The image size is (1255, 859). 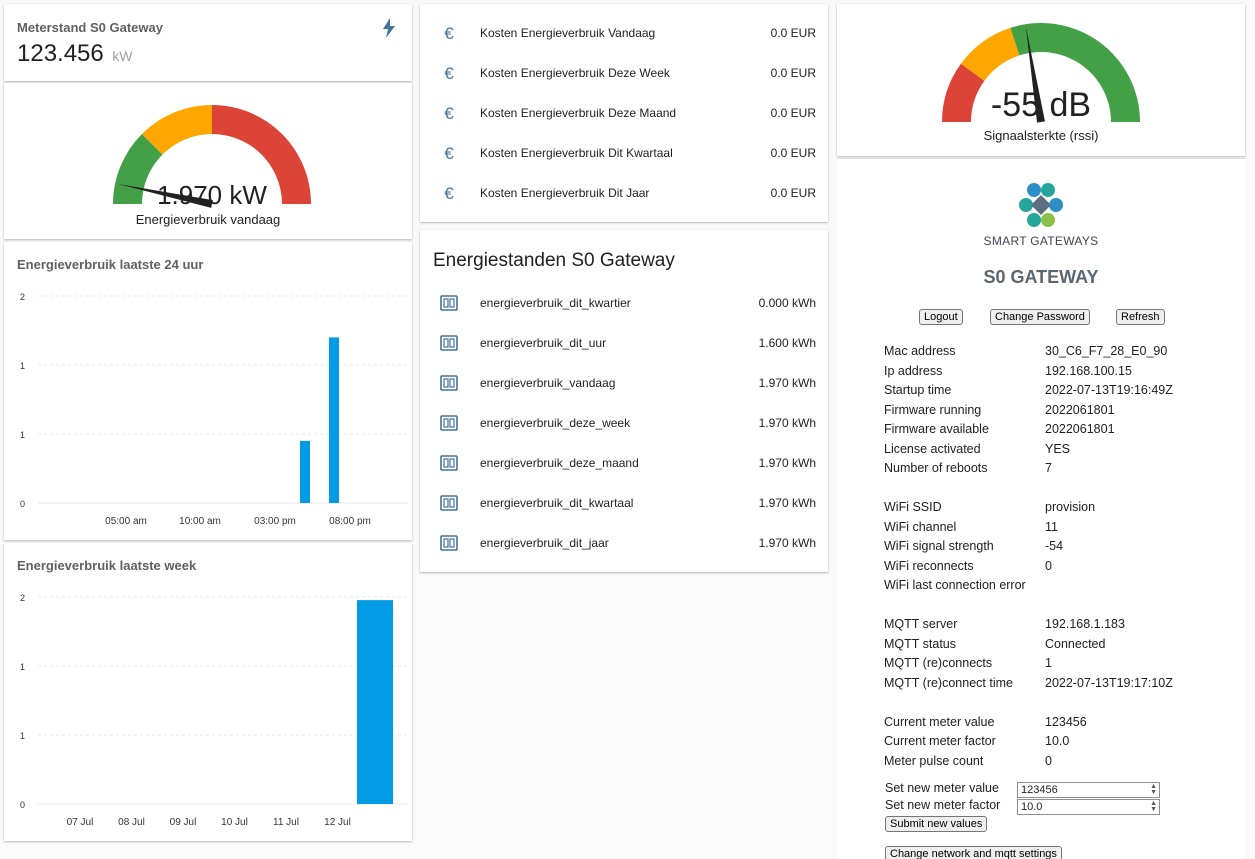 What do you see at coordinates (568, 33) in the screenshot?
I see `cost-label: Kosten Energieverbruik Vandaag` at bounding box center [568, 33].